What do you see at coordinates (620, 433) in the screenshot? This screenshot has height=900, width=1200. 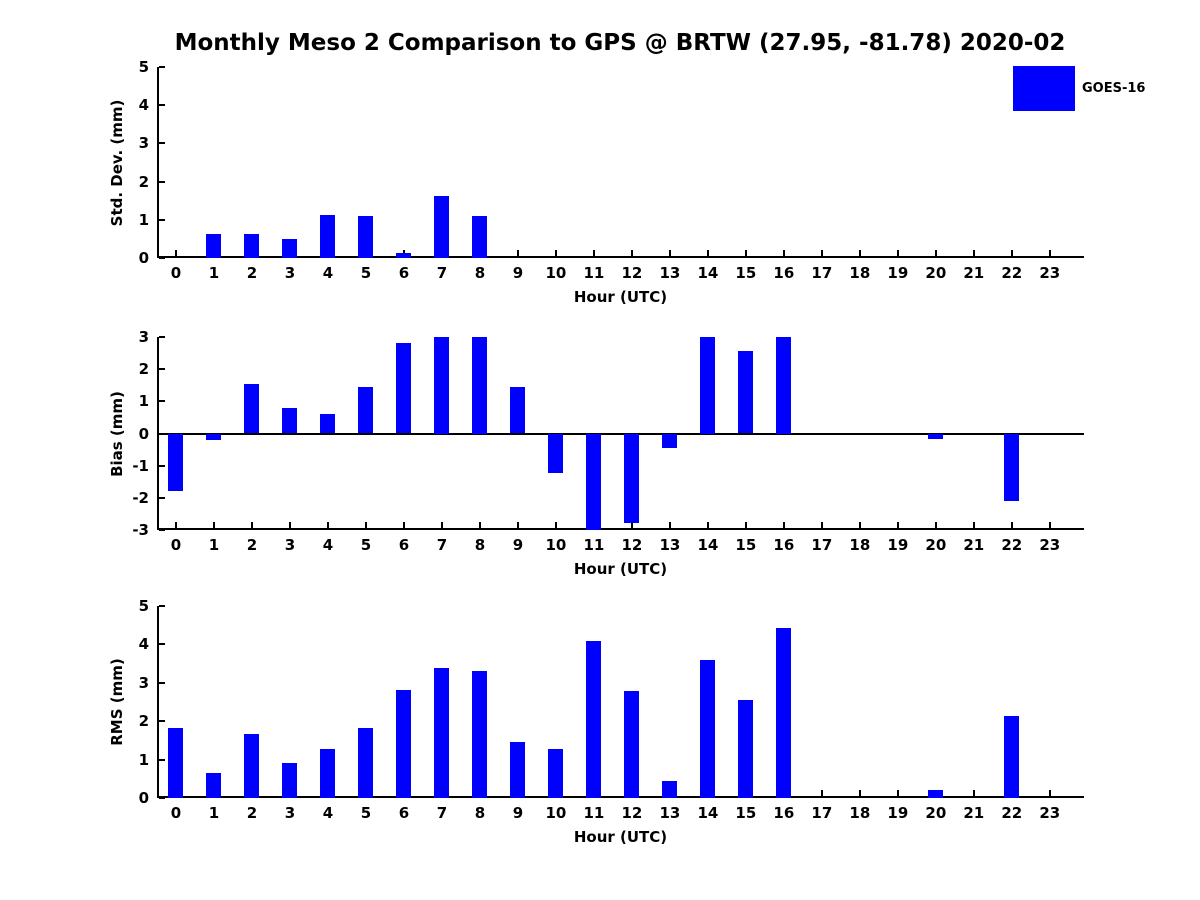 I see `zero-line` at bounding box center [620, 433].